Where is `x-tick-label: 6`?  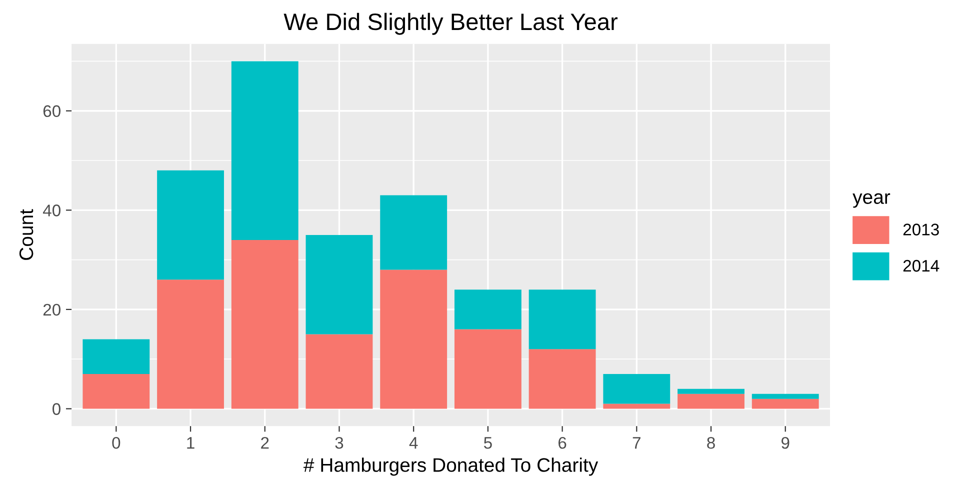
x-tick-label: 6 is located at coordinates (562, 442).